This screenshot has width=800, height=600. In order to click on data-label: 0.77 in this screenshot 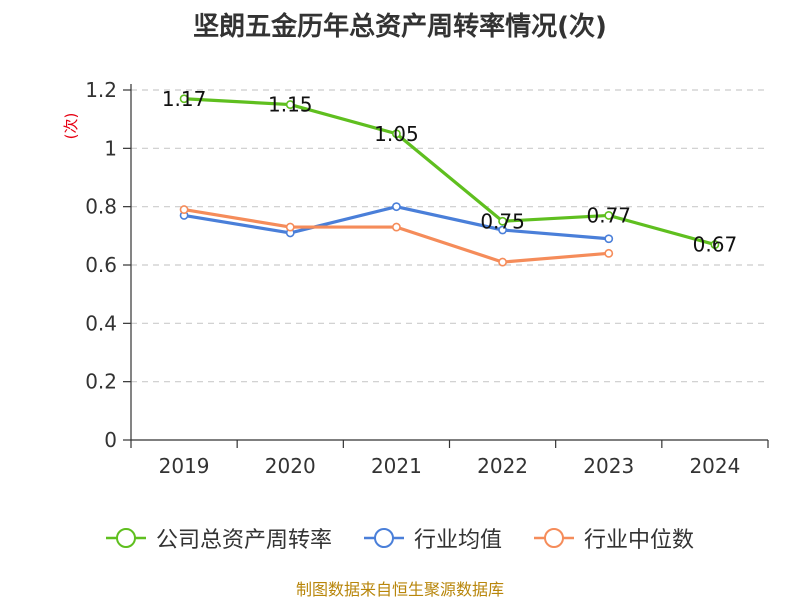, I will do `click(608, 215)`.